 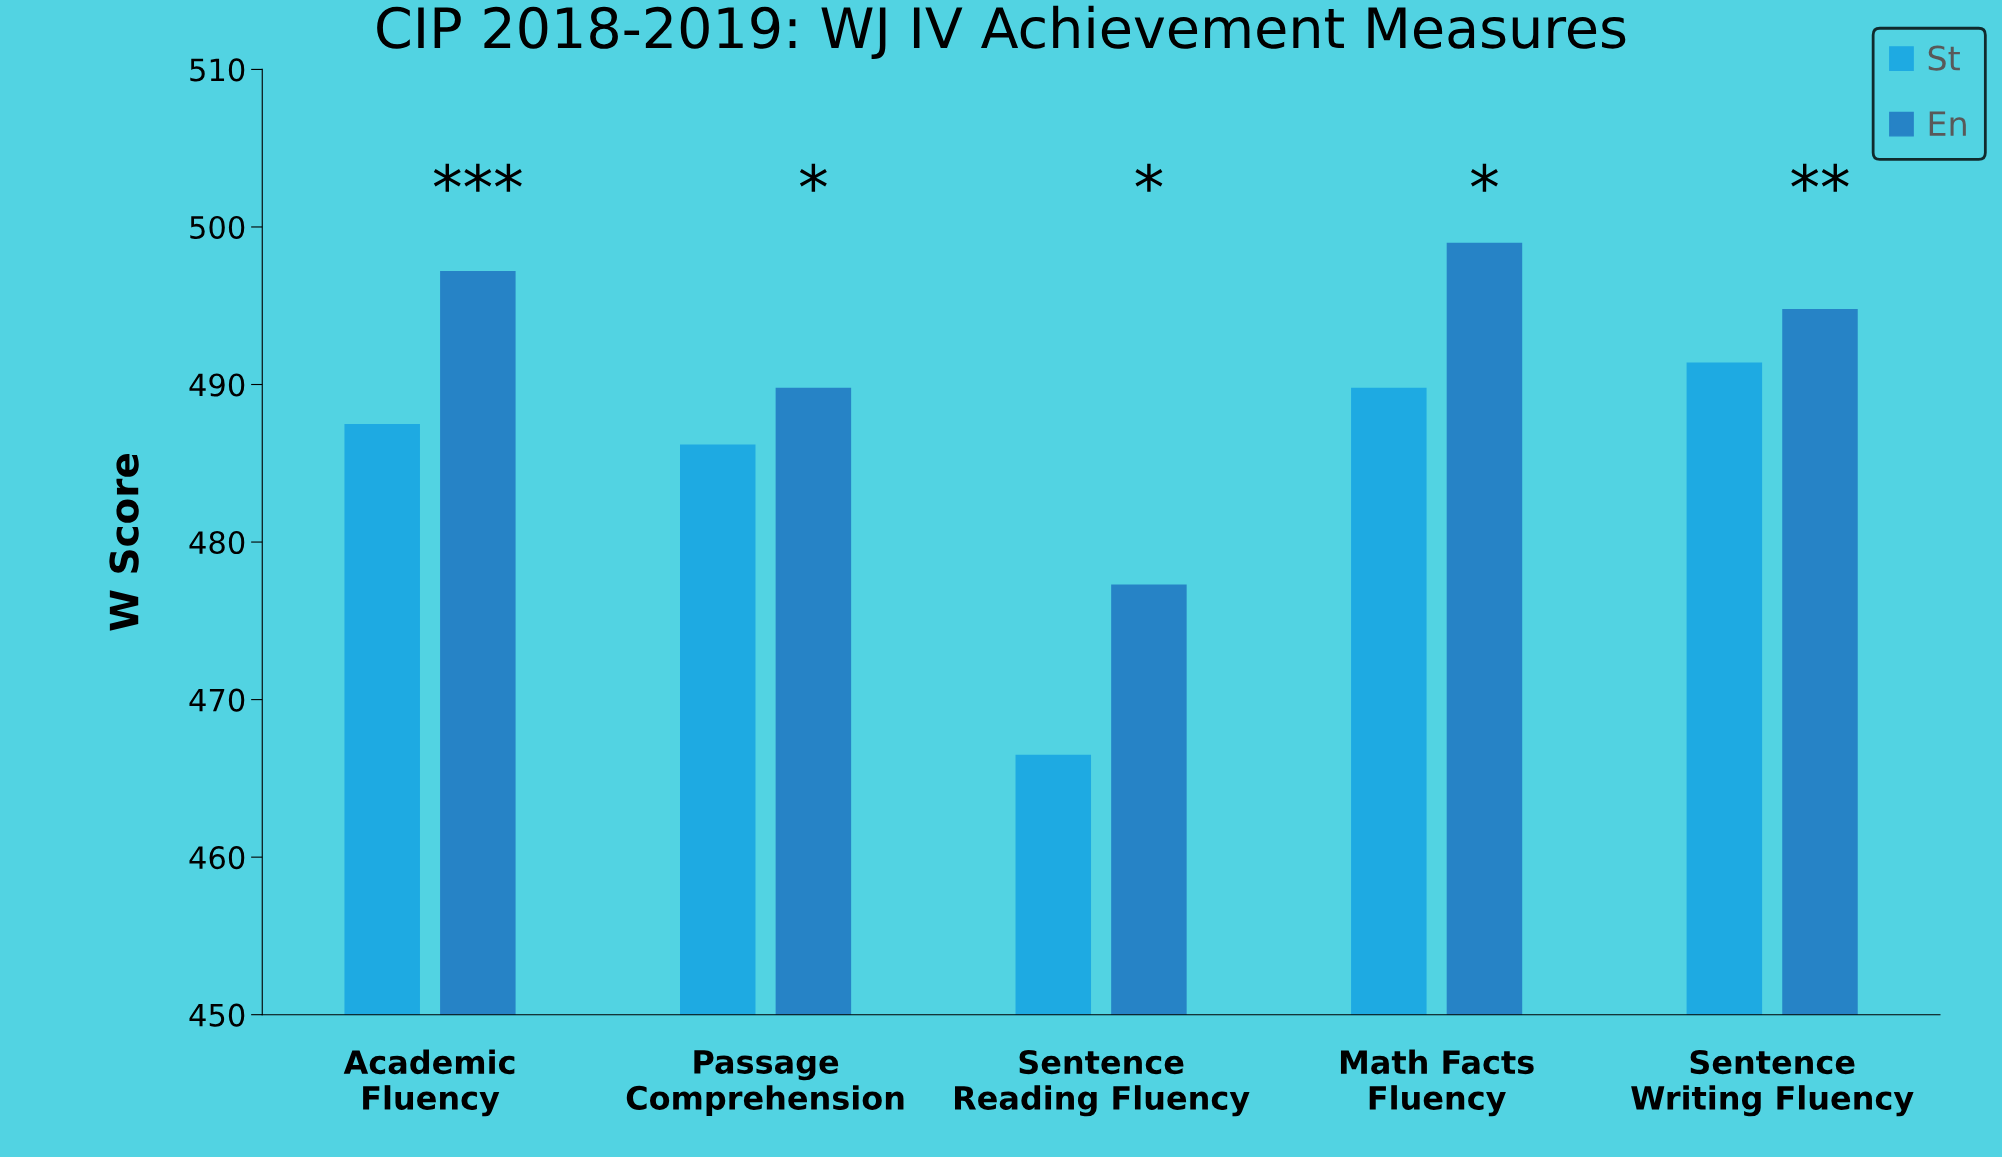 I want to click on legend-label: En, so click(x=1947, y=123).